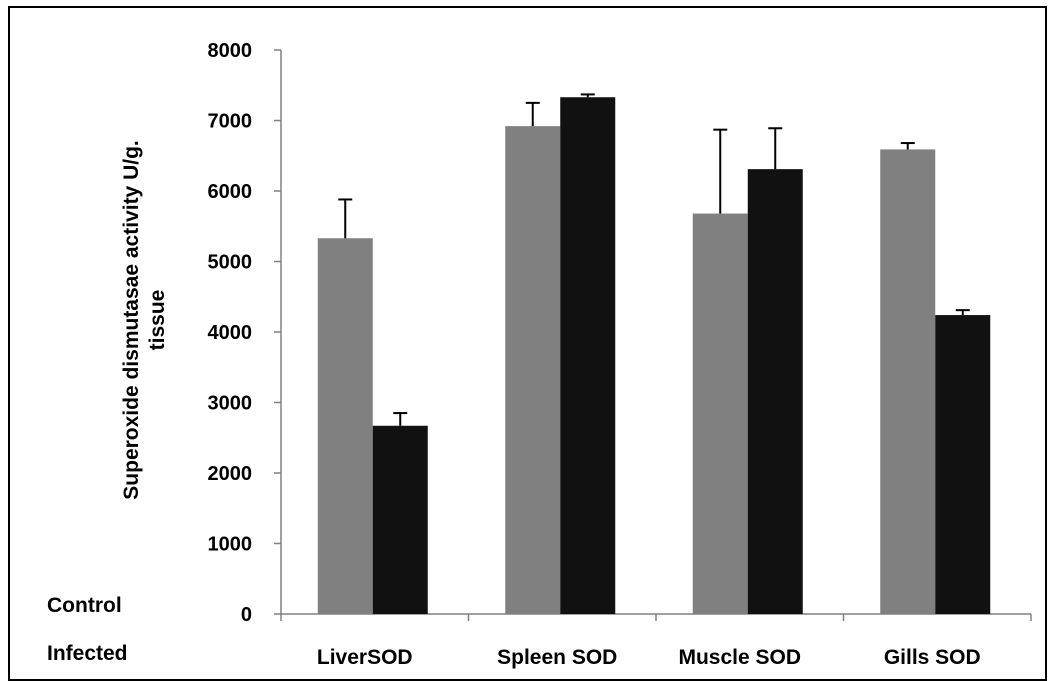  Describe the element at coordinates (365, 657) in the screenshot. I see `x-category-label: LiverSOD` at that location.